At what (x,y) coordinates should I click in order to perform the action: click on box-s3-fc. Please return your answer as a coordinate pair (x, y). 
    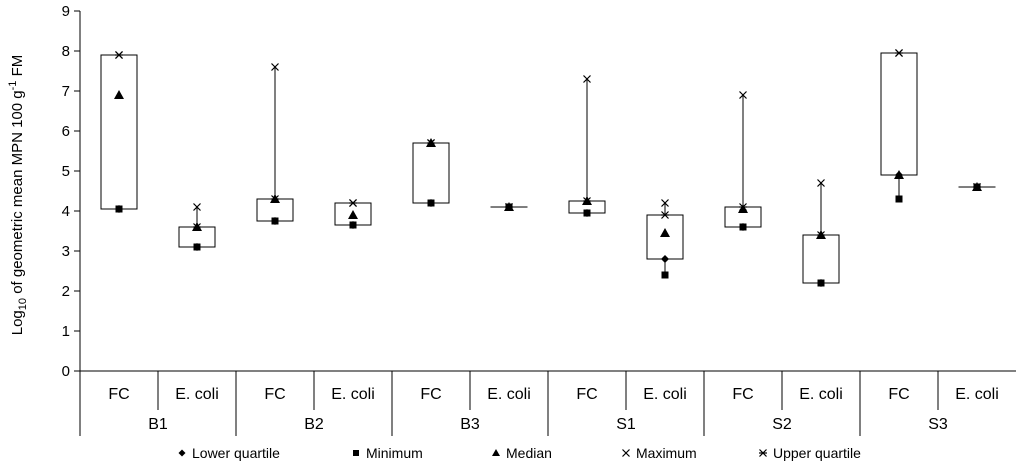
    Looking at the image, I should click on (899, 126).